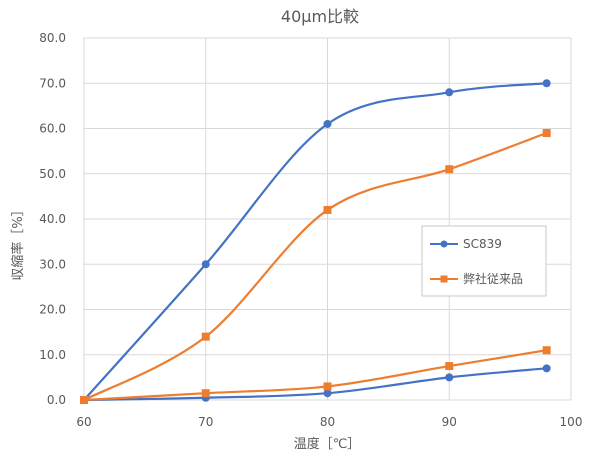 The height and width of the screenshot is (459, 591). I want to click on y-tick-label: 10.0, so click(52, 355).